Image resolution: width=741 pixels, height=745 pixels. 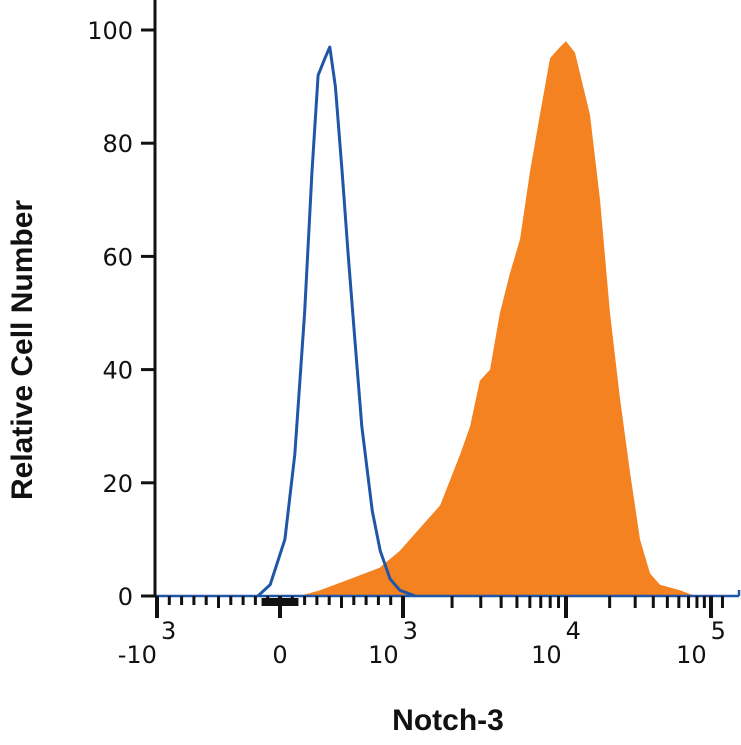 I want to click on y-tick-label: 0, so click(x=125, y=597).